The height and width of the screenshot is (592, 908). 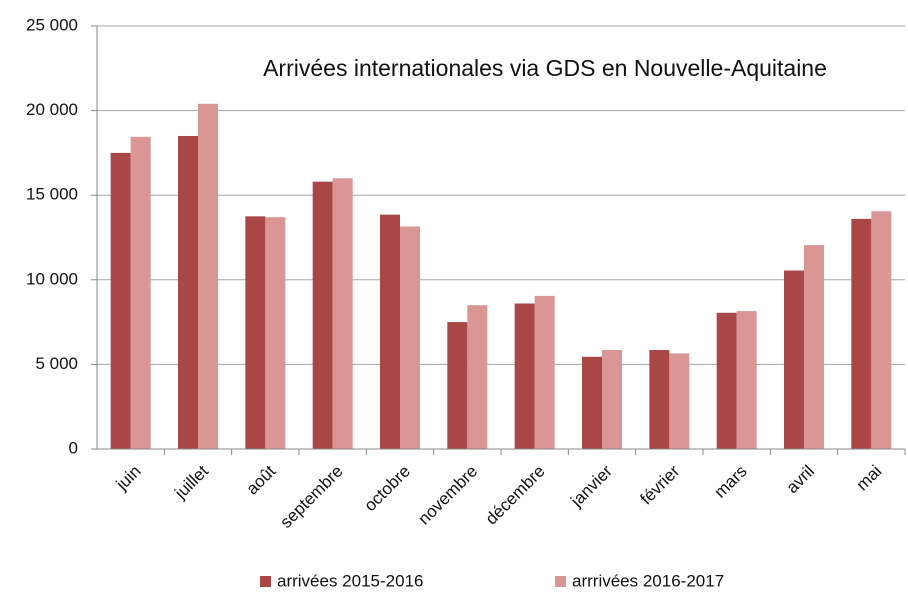 What do you see at coordinates (447, 495) in the screenshot?
I see `x-tick-label: novembre` at bounding box center [447, 495].